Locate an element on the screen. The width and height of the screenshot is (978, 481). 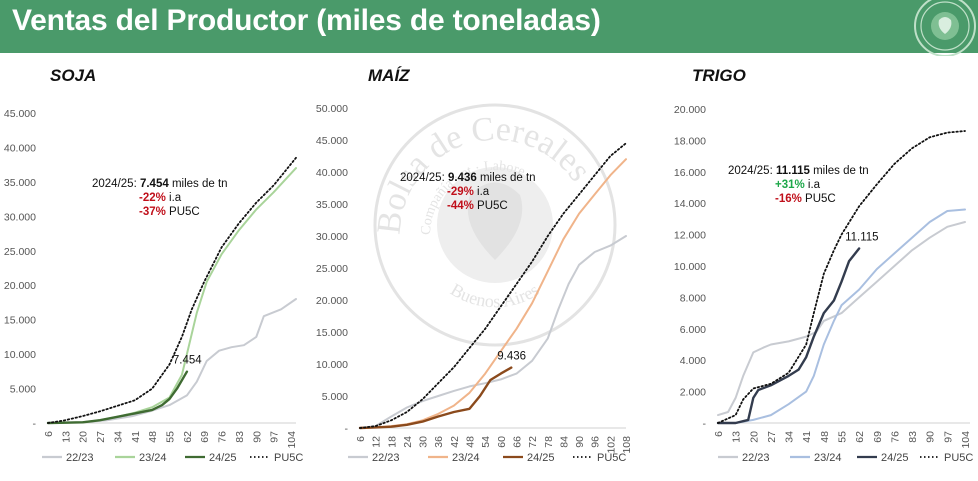
annotation-line-ia: -29% i.a is located at coordinates (468, 192).